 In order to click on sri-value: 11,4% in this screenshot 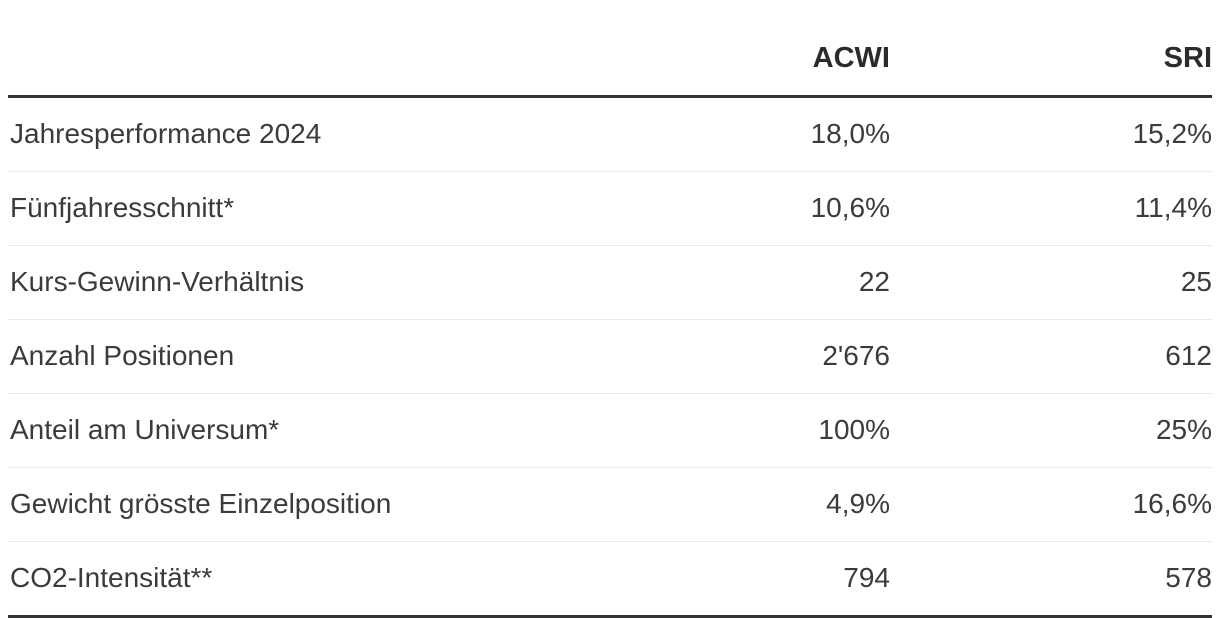, I will do `click(1051, 208)`.